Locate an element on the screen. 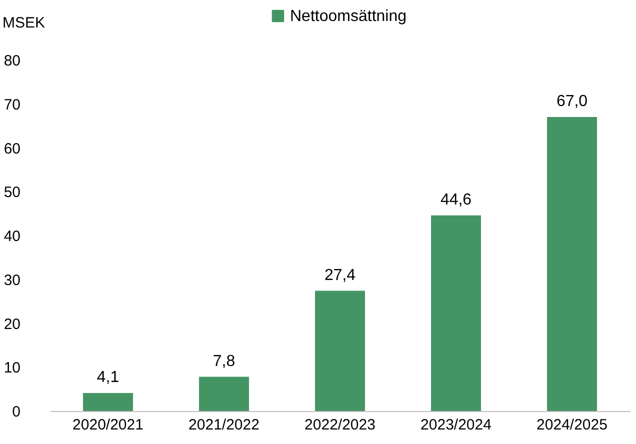 The image size is (636, 444). x-tick-label: 2024/2025 is located at coordinates (572, 425).